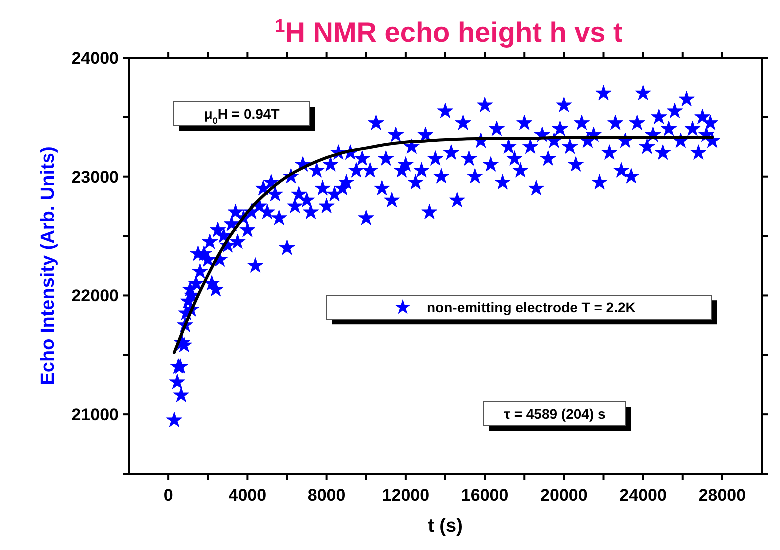 Image resolution: width=780 pixels, height=550 pixels. Describe the element at coordinates (564, 495) in the screenshot. I see `x-tick-label: 20000` at that location.